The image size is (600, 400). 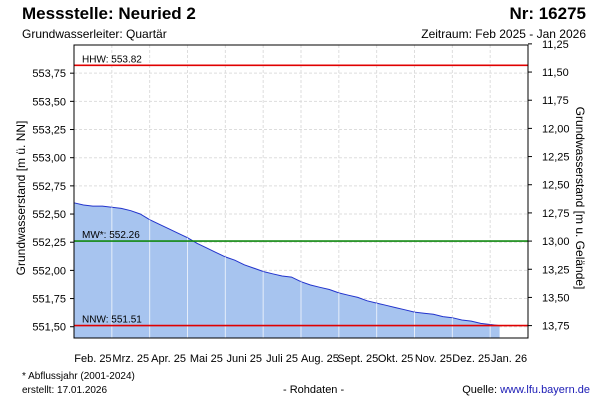 I want to click on y-tick-label-left-3: 552,25, so click(x=49, y=243).